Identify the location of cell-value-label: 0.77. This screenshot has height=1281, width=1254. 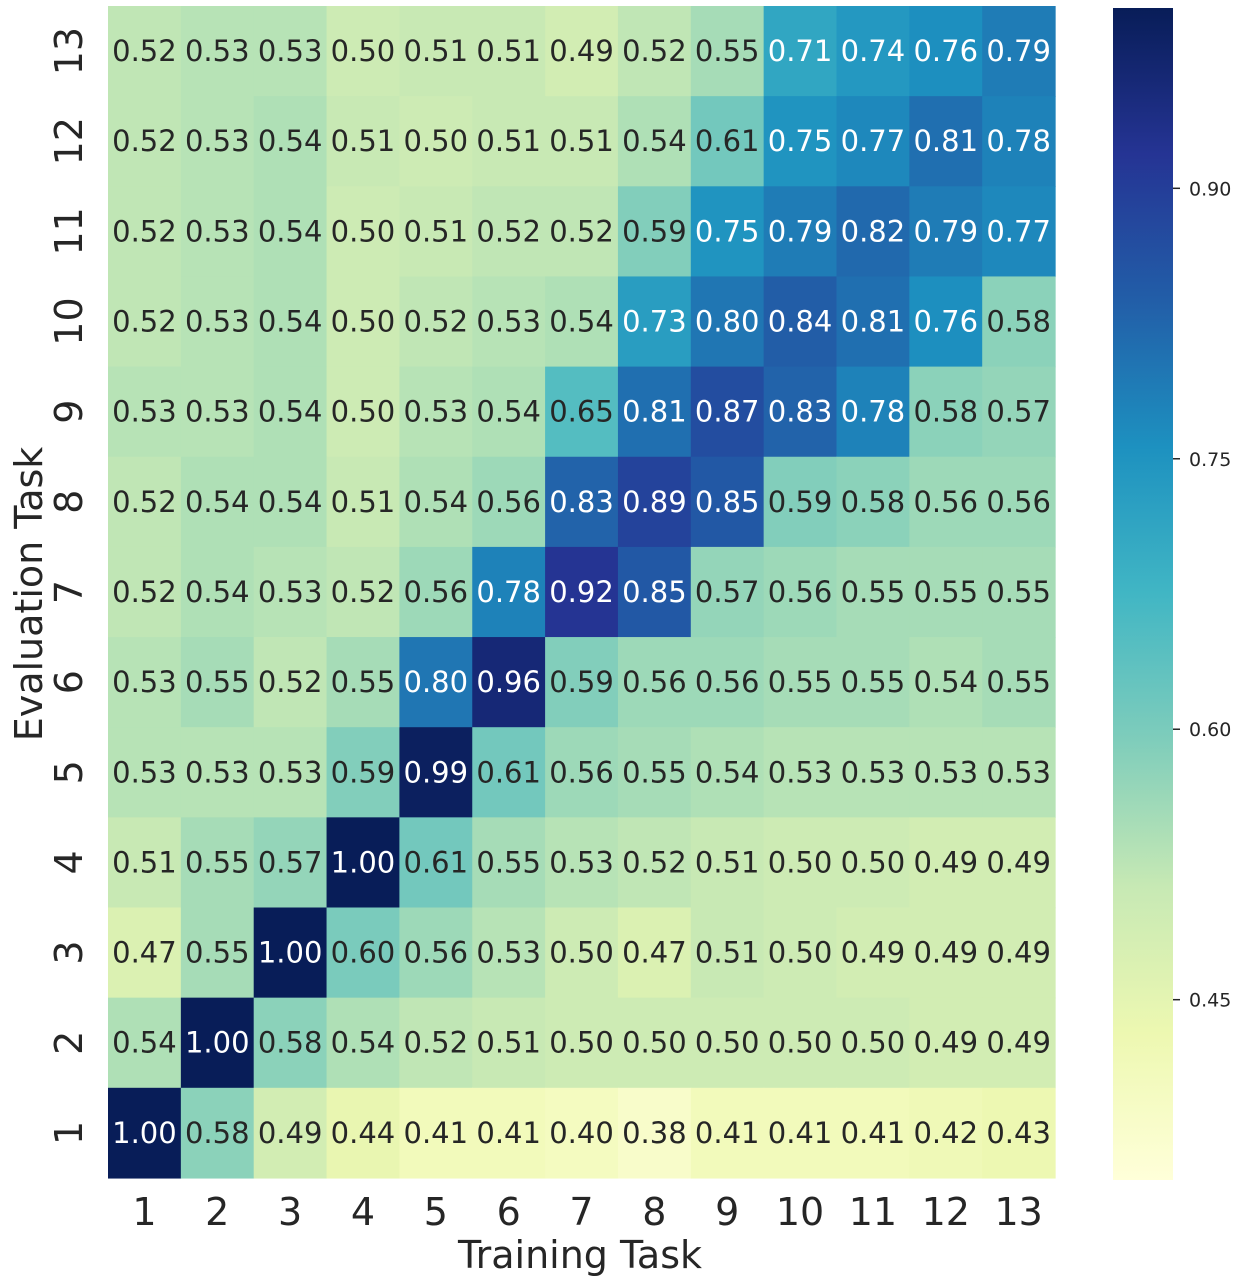
(1018, 231).